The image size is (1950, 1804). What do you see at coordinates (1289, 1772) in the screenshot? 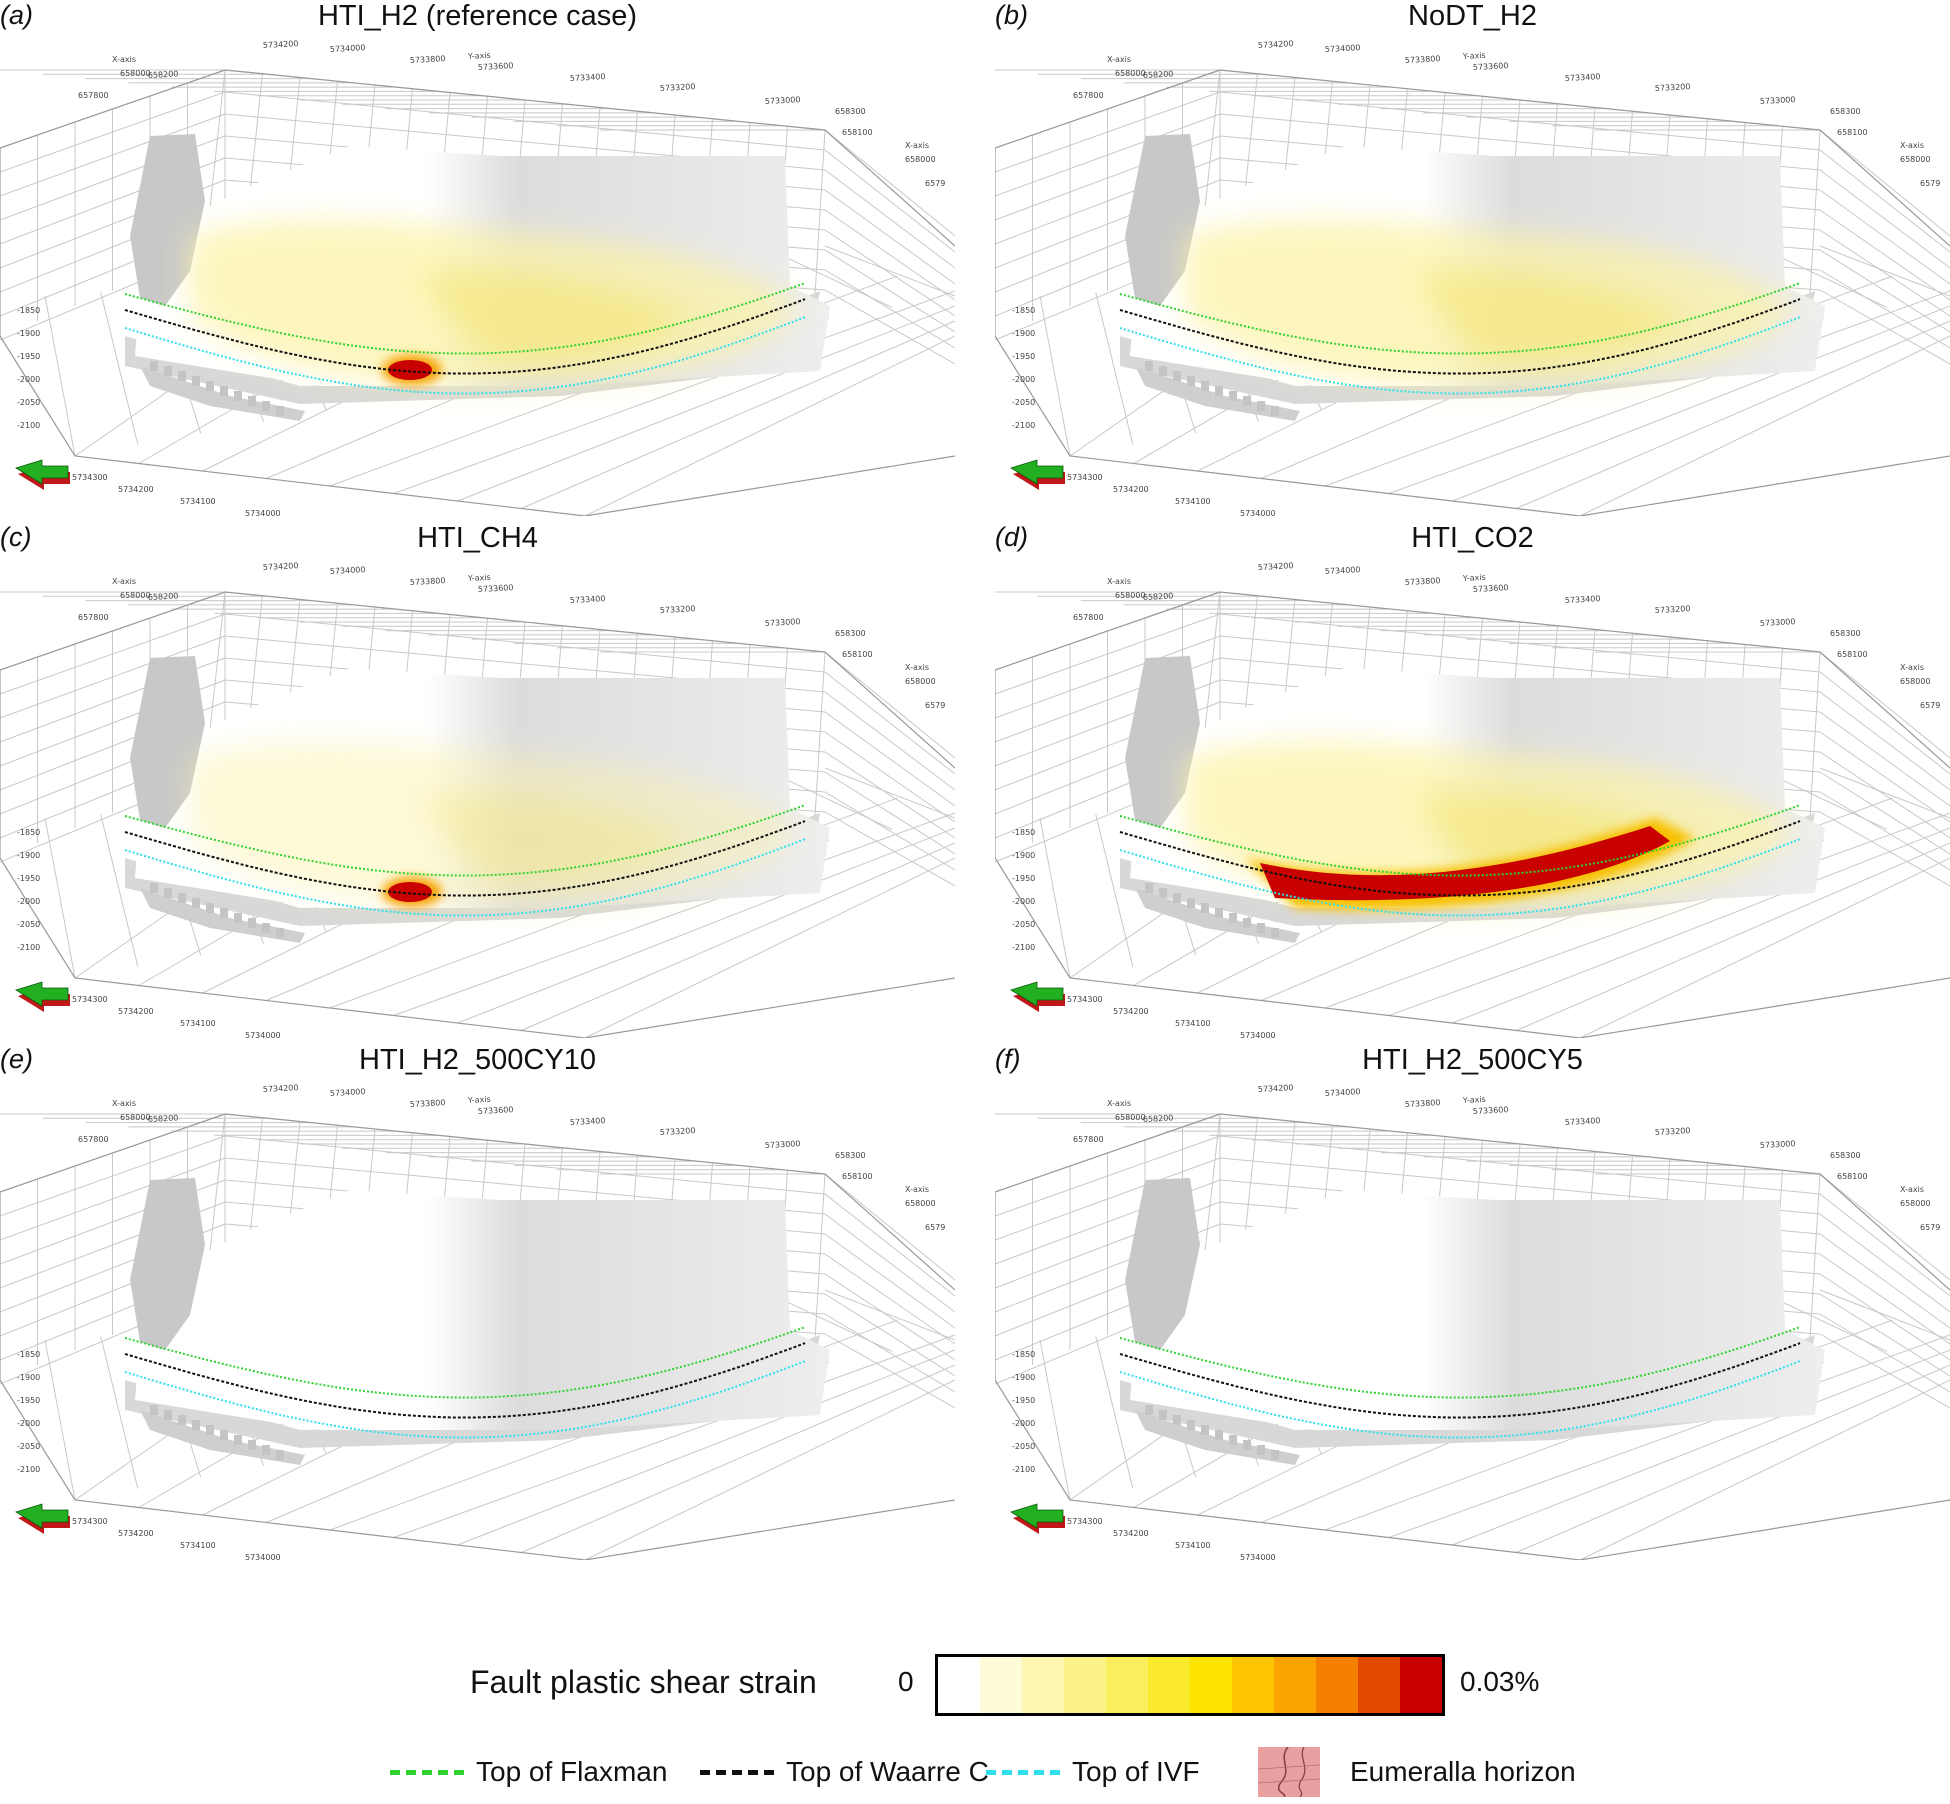
I see `eumeralla-swatch-icon` at bounding box center [1289, 1772].